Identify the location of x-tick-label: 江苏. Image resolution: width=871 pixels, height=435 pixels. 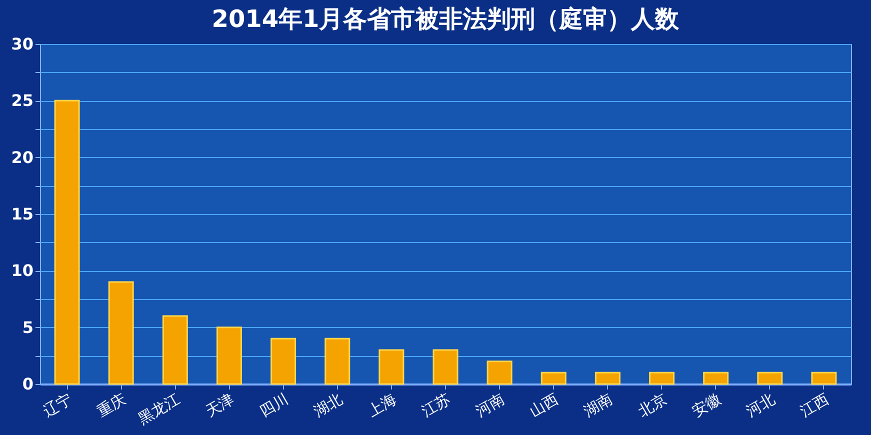
(436, 405).